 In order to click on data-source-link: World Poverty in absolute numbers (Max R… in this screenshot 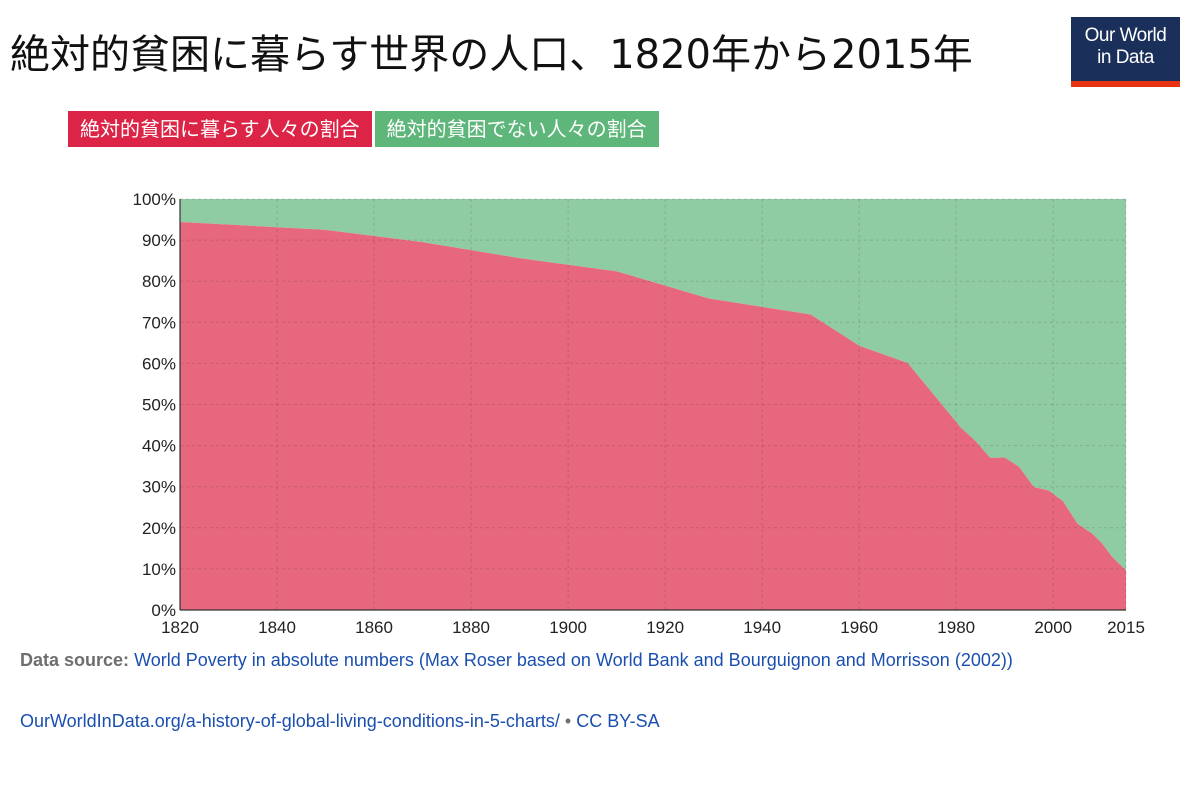, I will do `click(573, 660)`.